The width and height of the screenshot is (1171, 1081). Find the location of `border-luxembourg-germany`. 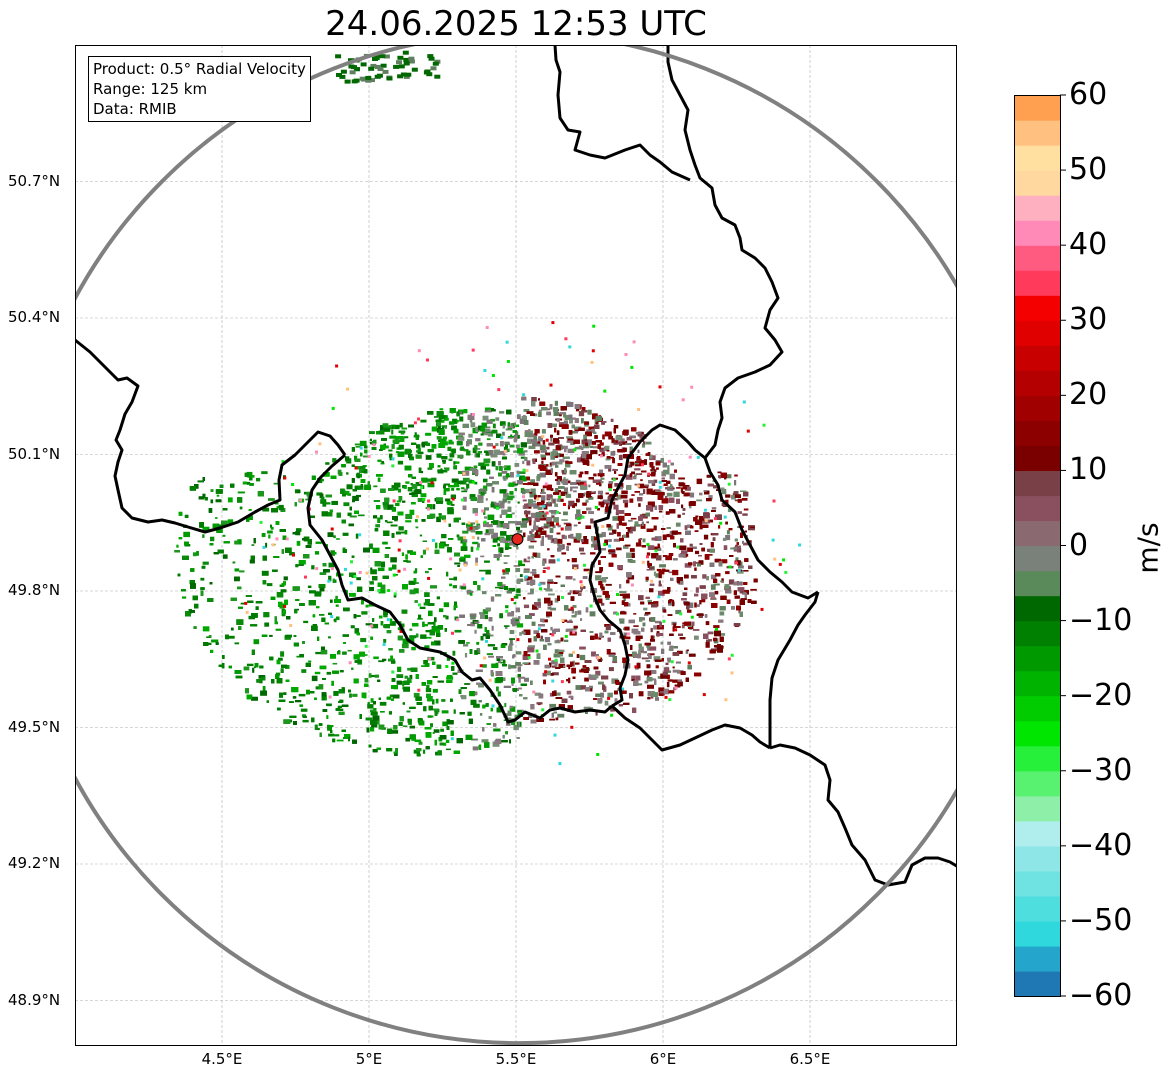

border-luxembourg-germany is located at coordinates (703, 565).